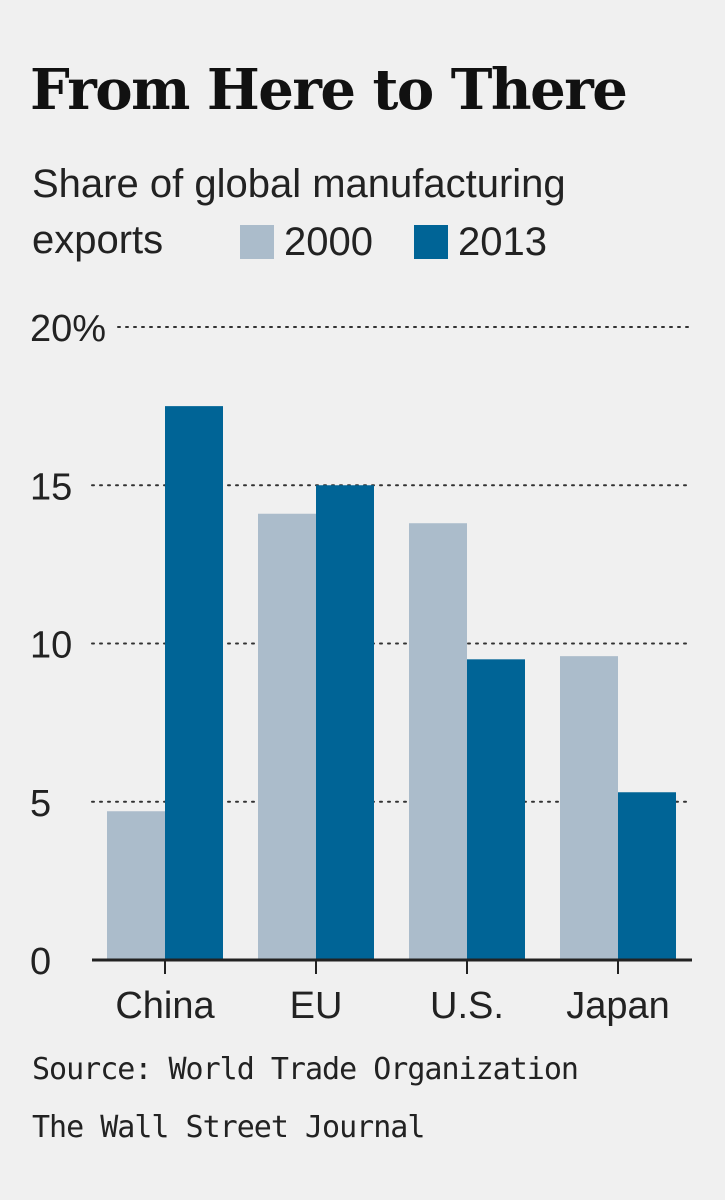 The width and height of the screenshot is (725, 1200). Describe the element at coordinates (589, 808) in the screenshot. I see `bar-japan-2000` at that location.